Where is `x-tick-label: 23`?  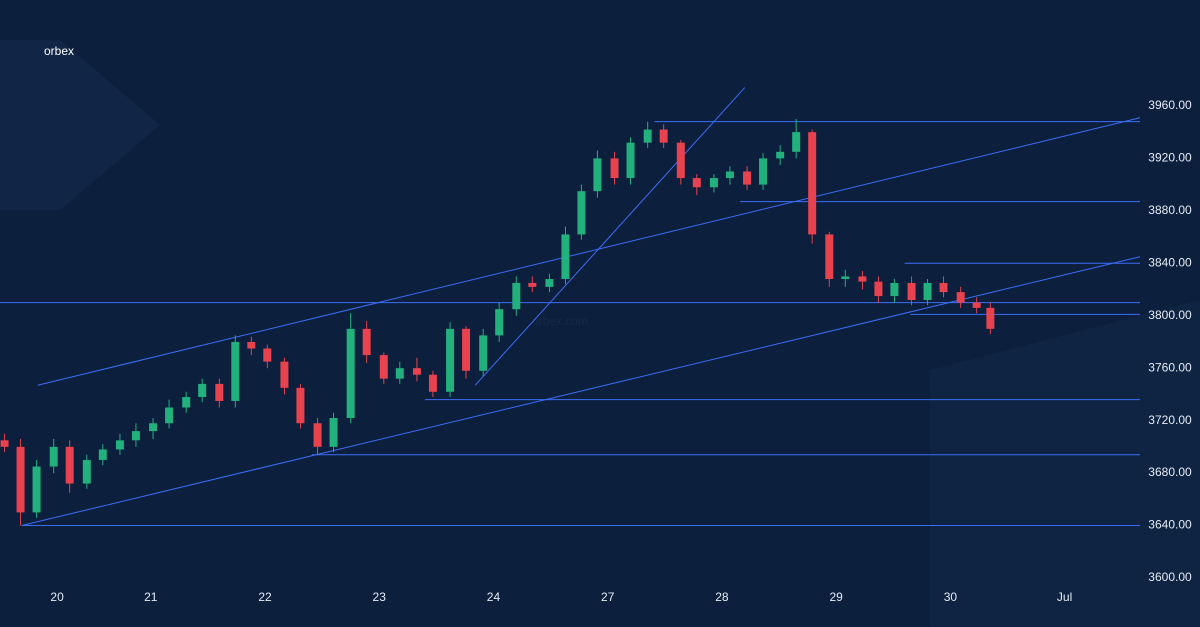 x-tick-label: 23 is located at coordinates (380, 597).